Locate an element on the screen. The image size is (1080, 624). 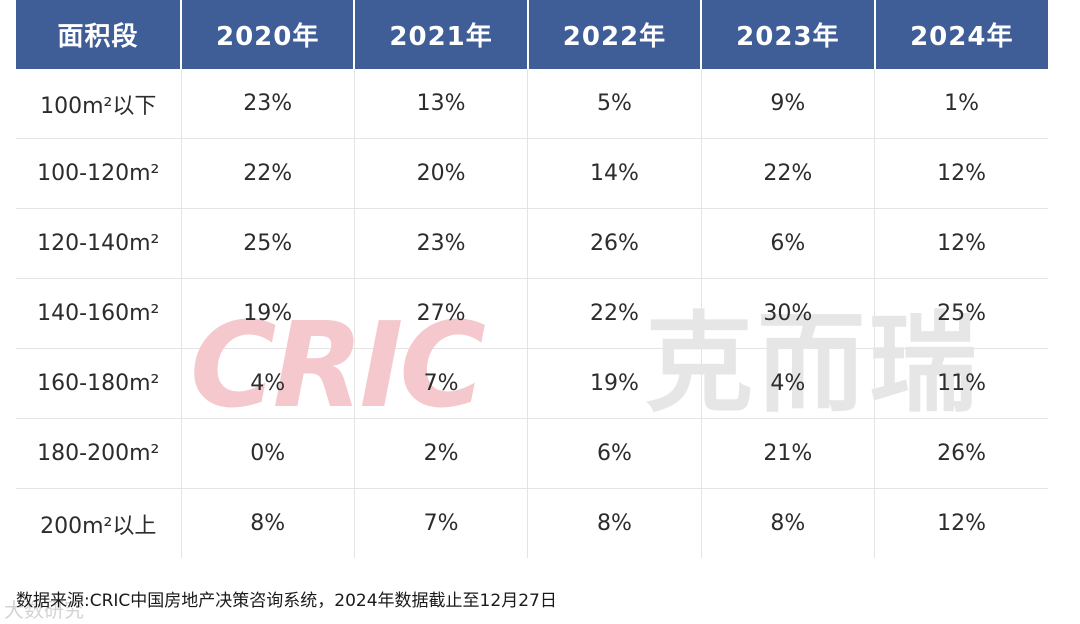
table-row: 180-200m² 0% 2% 6% 21% 26% is located at coordinates (532, 453).